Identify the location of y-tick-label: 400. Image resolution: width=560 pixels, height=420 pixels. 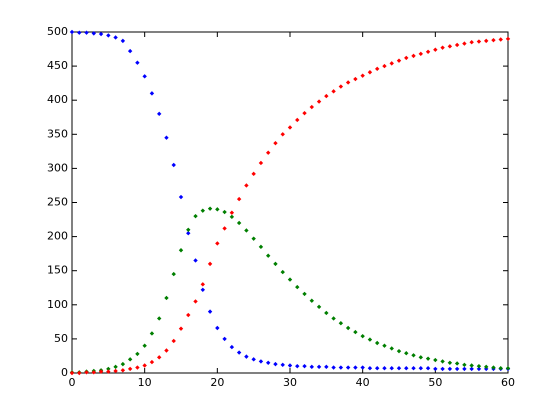
(57, 99).